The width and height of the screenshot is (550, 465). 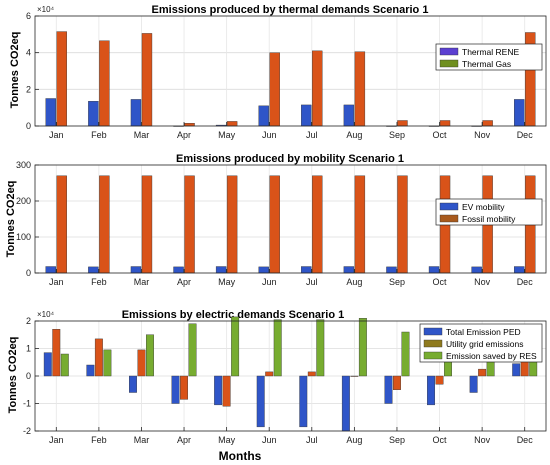 What do you see at coordinates (28, 16) in the screenshot?
I see `y-tick-label: 6` at bounding box center [28, 16].